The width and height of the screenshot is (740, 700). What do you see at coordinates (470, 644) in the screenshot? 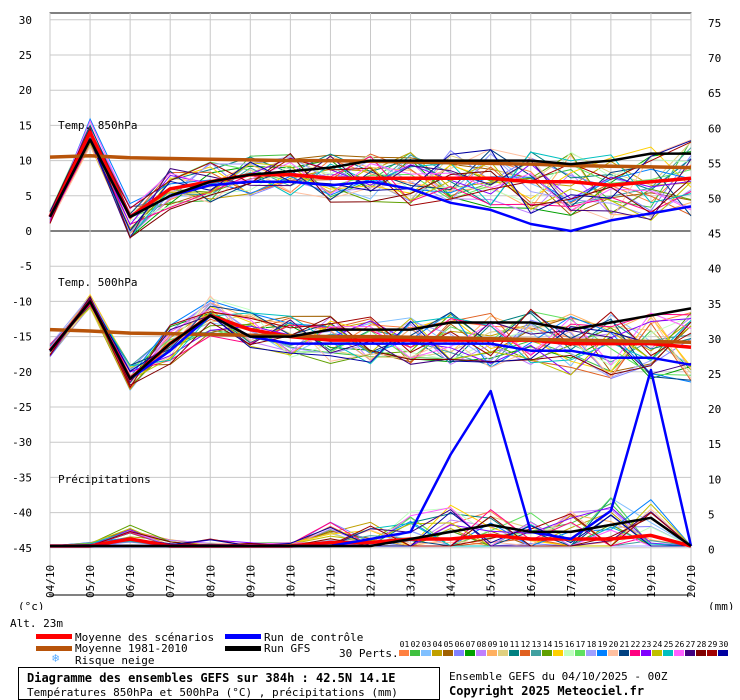
I see `perturbation-number: 07` at bounding box center [470, 644].